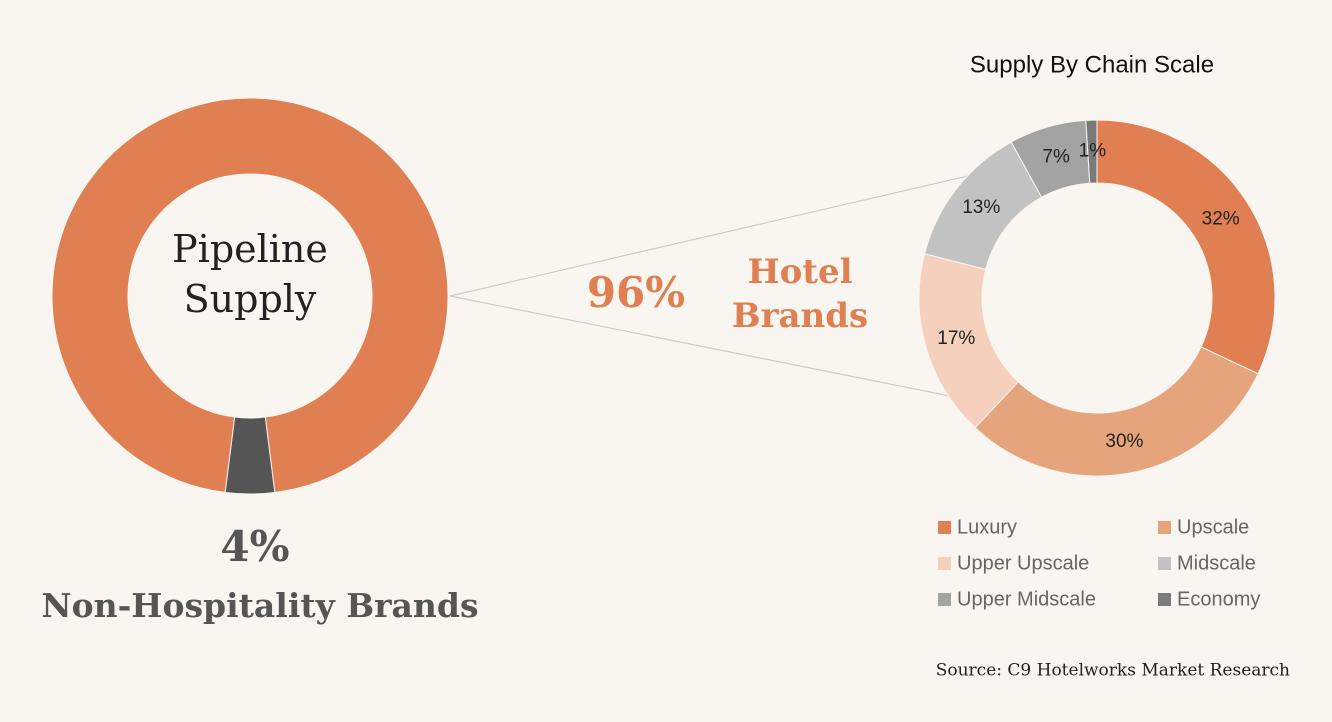  What do you see at coordinates (1218, 599) in the screenshot?
I see `legend-label: Economy` at bounding box center [1218, 599].